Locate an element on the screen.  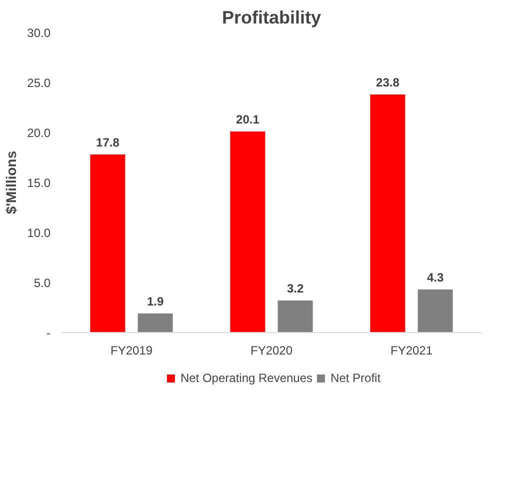
chart-title: Profitability is located at coordinates (272, 18).